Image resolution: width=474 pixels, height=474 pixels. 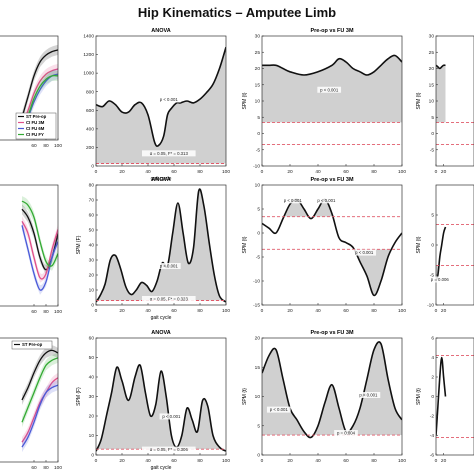 I want to click on y-tick-label: 70, so click(x=92, y=201).